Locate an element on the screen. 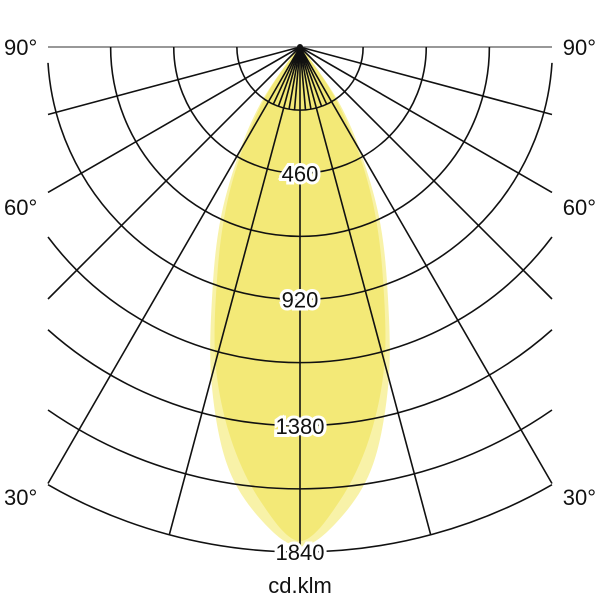 The image size is (600, 600). angle-label-right-60: 60° is located at coordinates (579, 207).